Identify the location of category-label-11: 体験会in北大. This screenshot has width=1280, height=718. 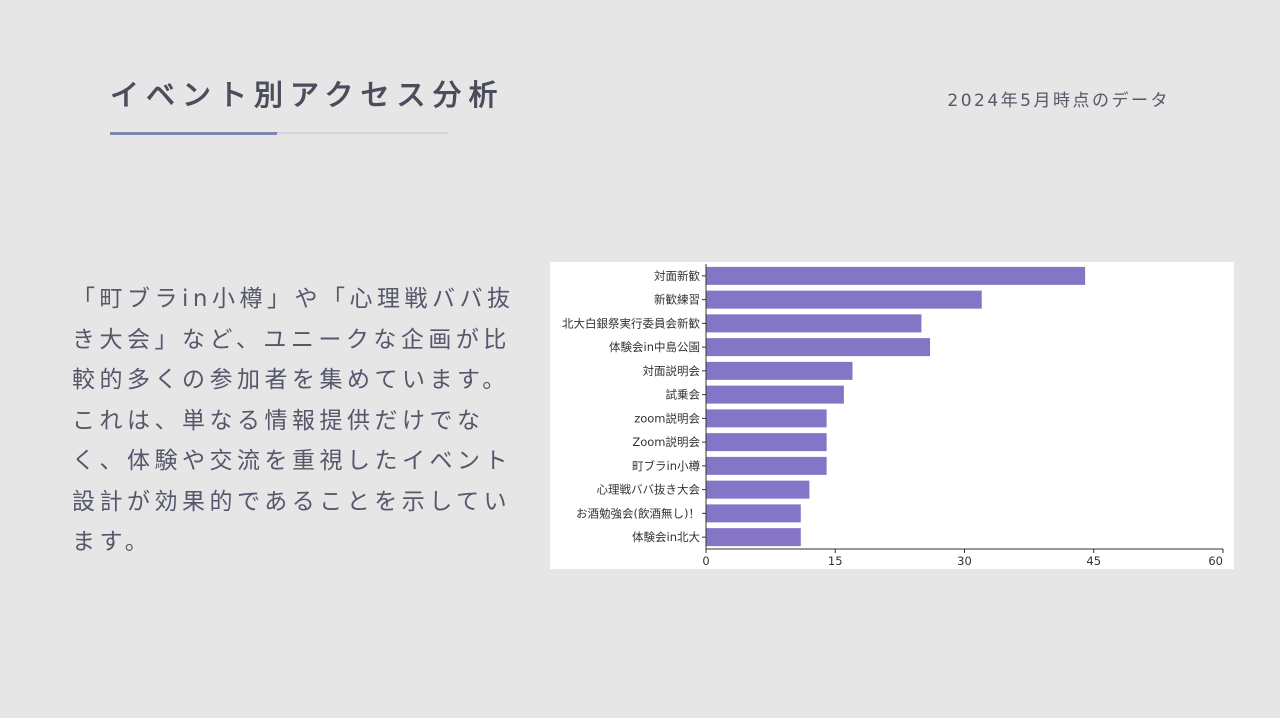
(666, 537).